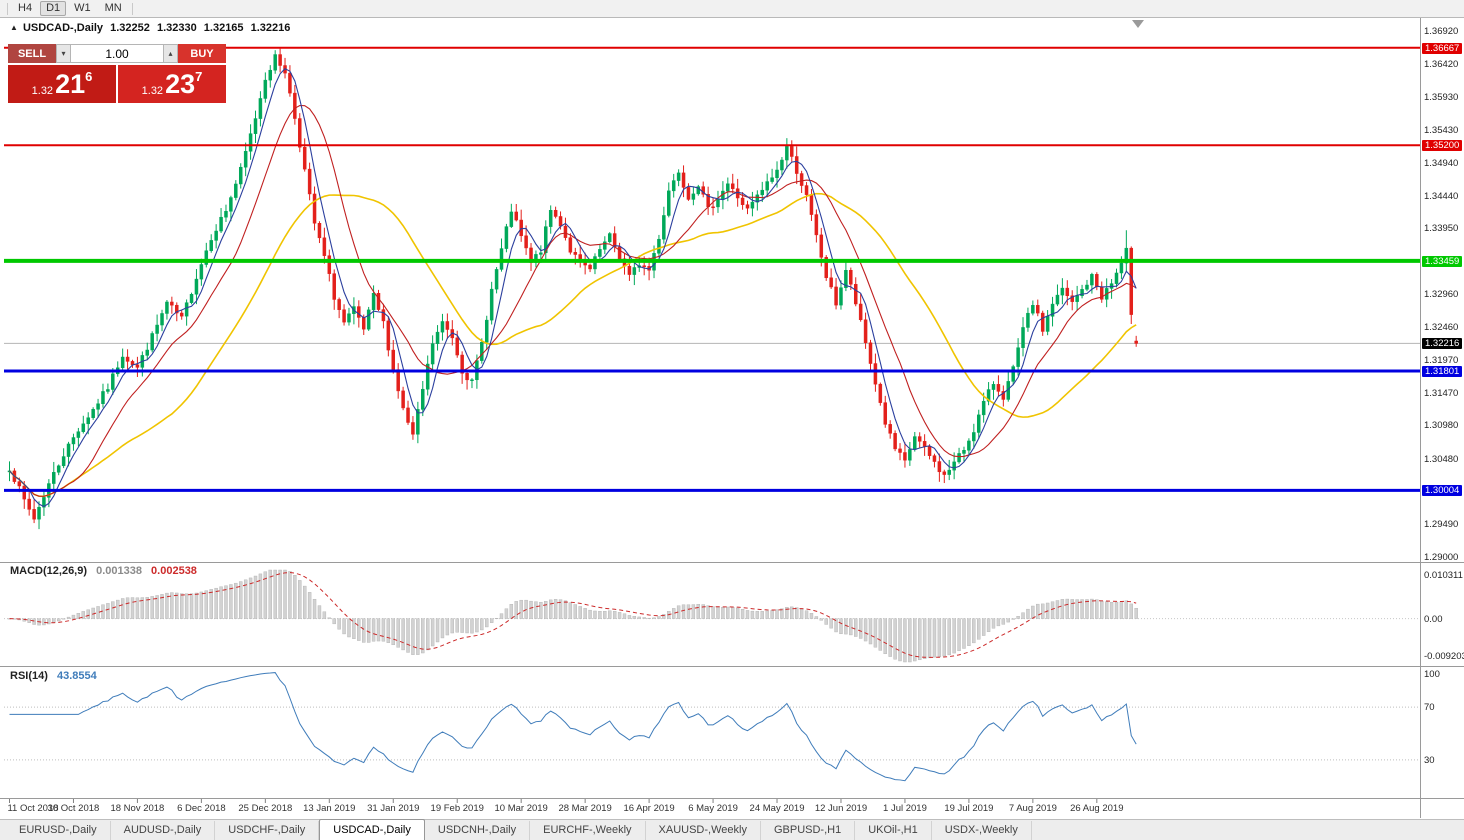 Image resolution: width=1464 pixels, height=840 pixels. I want to click on sell-button: SELL, so click(32, 53).